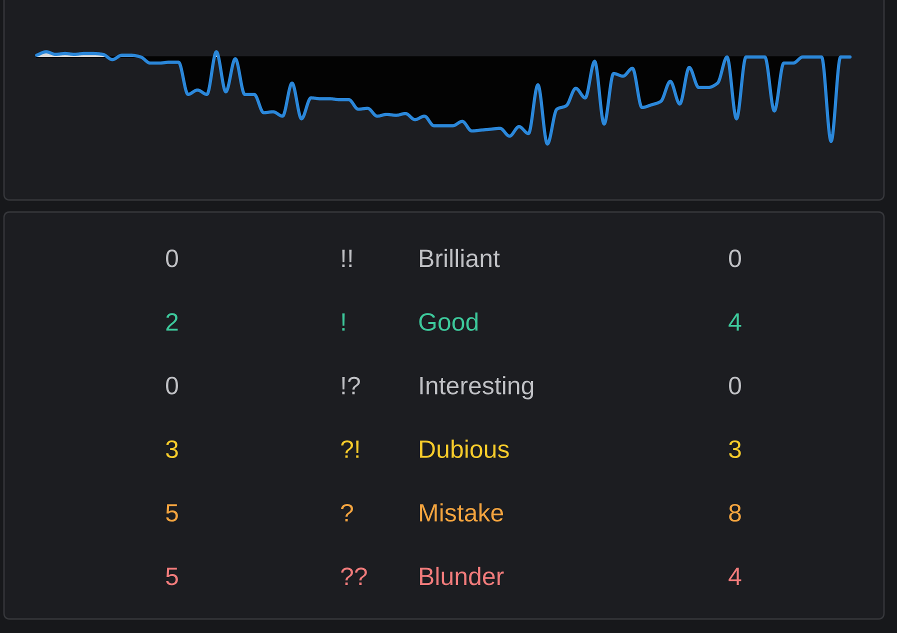  Describe the element at coordinates (464, 449) in the screenshot. I see `category-label: Dubious` at that location.